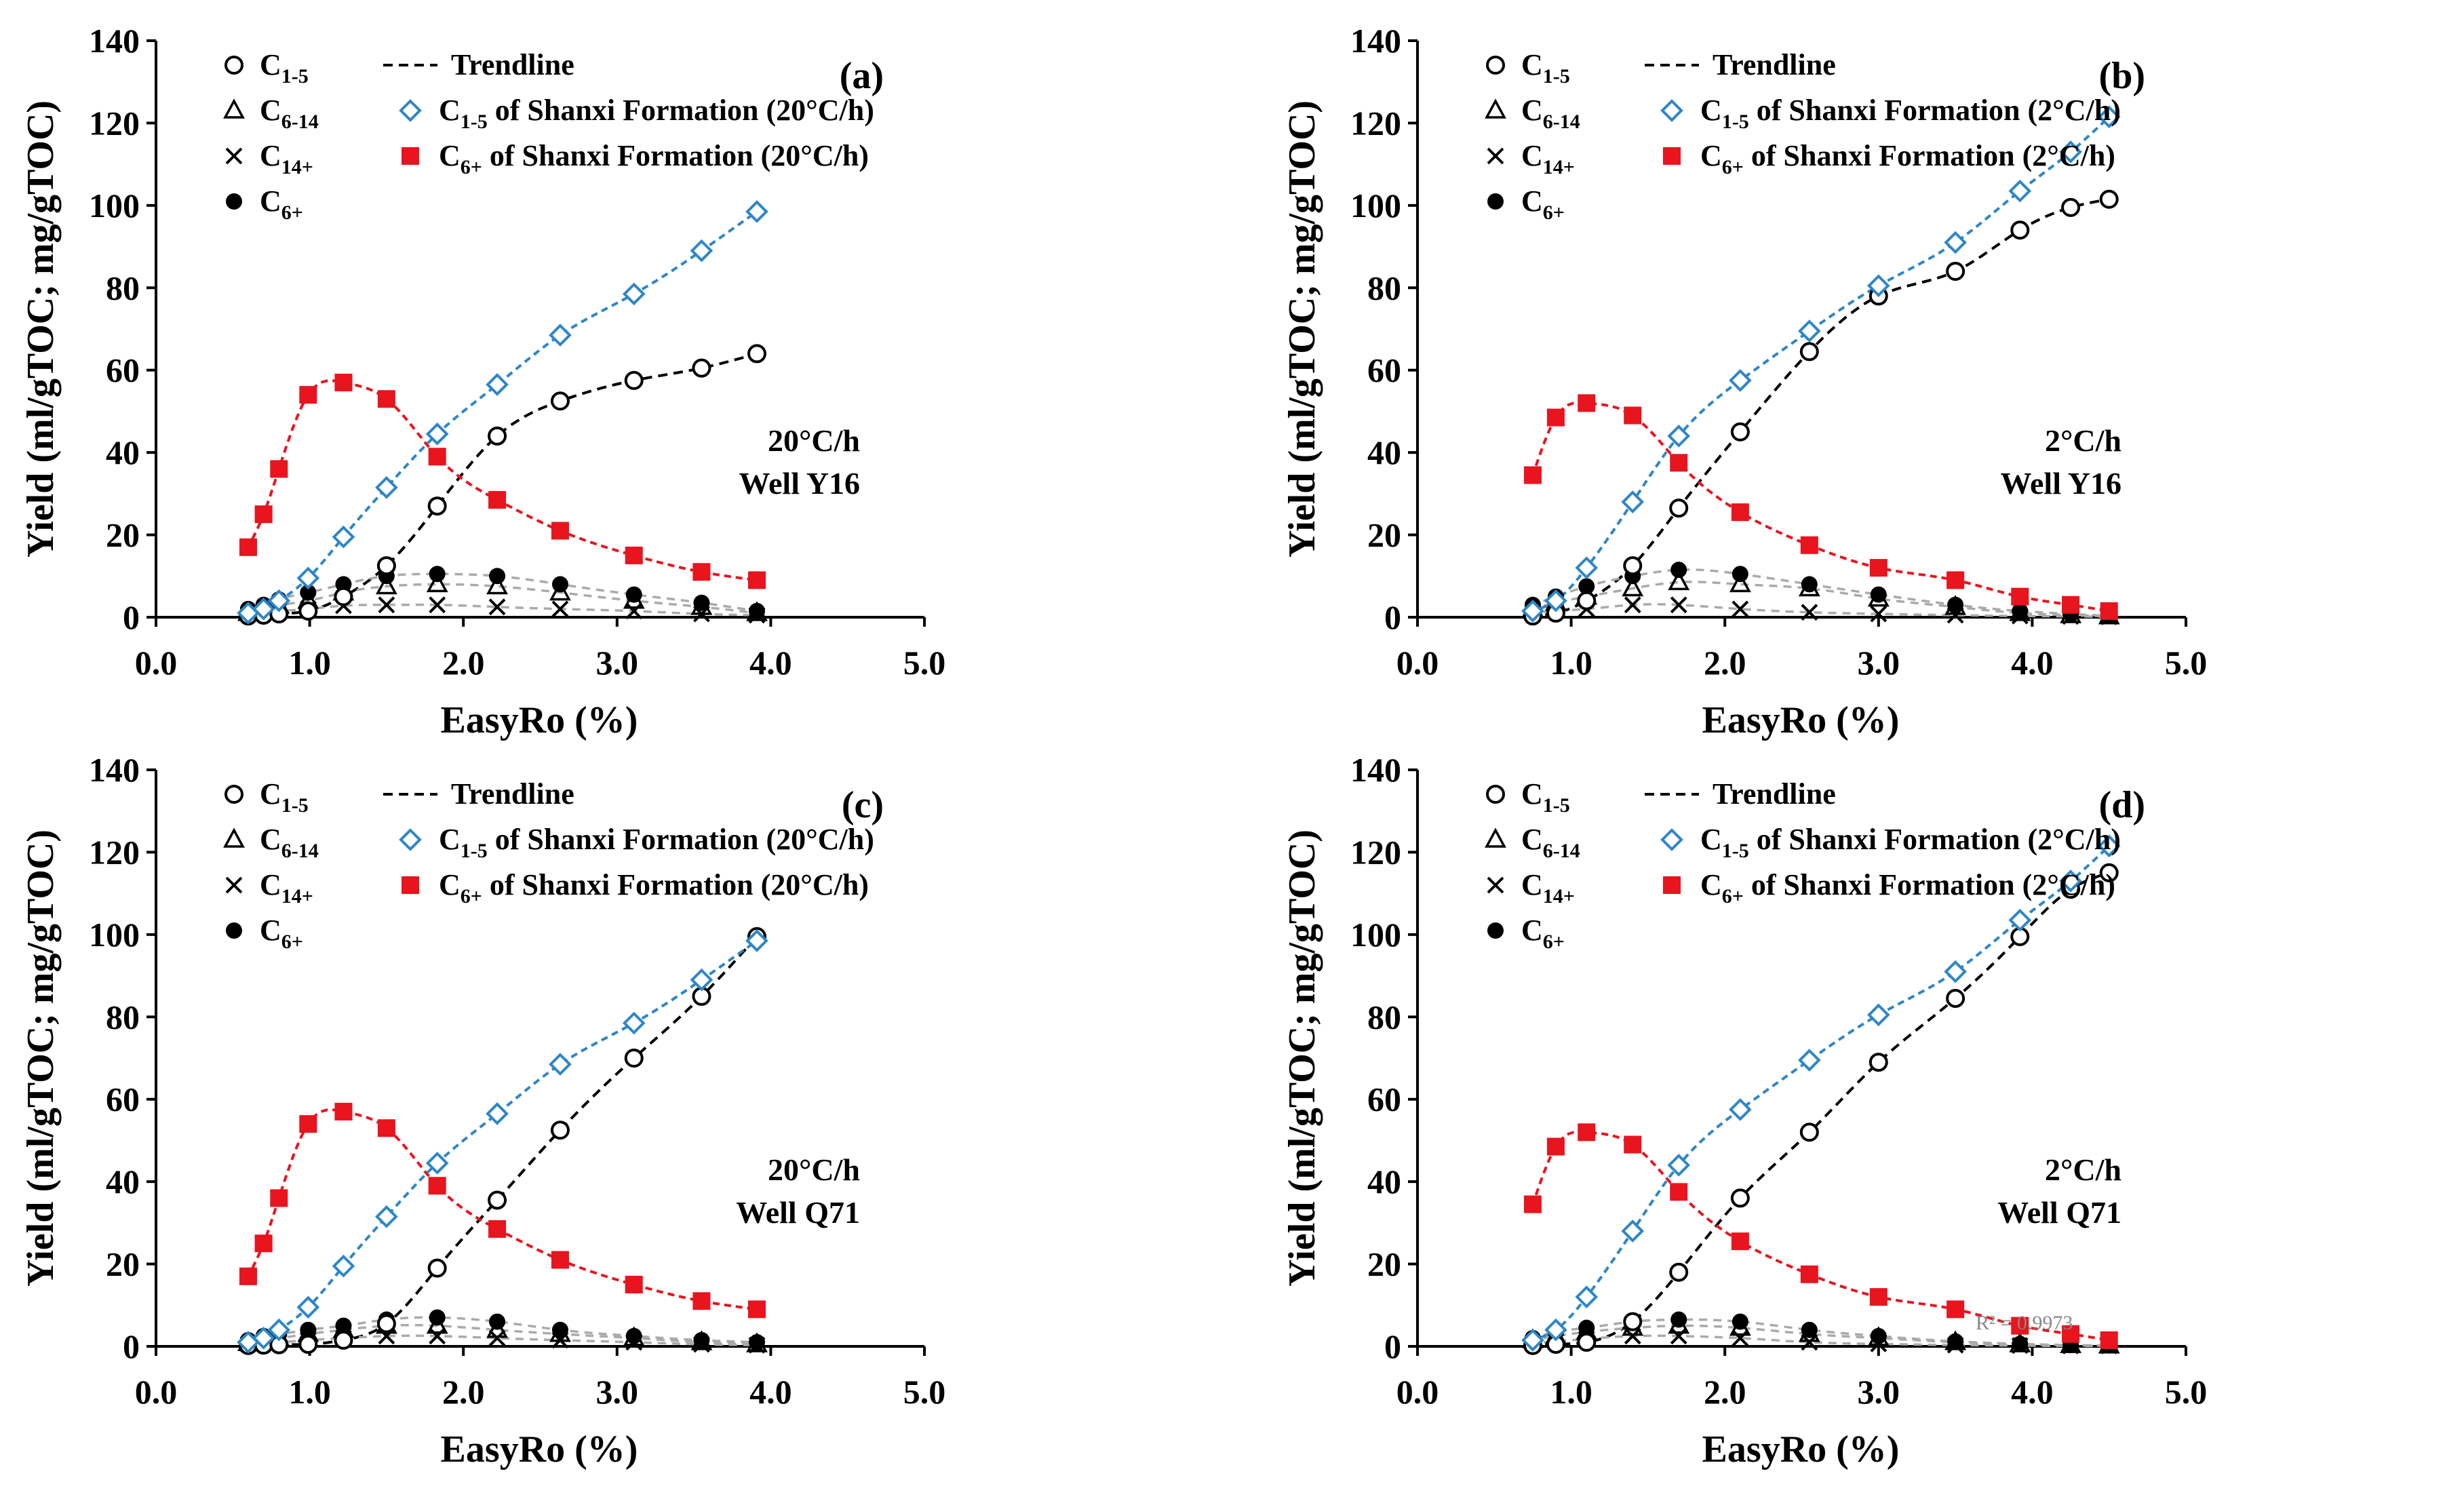  What do you see at coordinates (156, 1392) in the screenshot?
I see `x-tick-label: 0.0` at bounding box center [156, 1392].